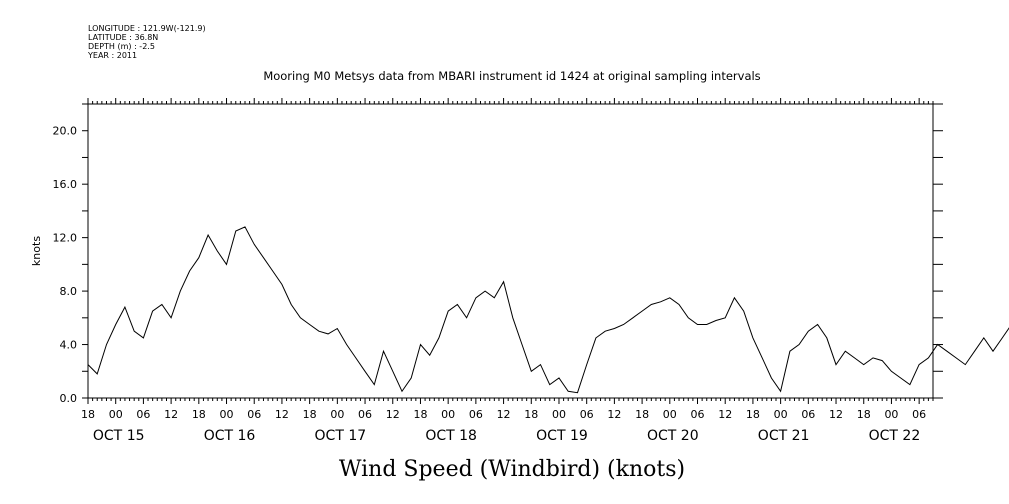 The height and width of the screenshot is (504, 1009). What do you see at coordinates (65, 265) in the screenshot?
I see `y-tick-labels: 0.0 4.0 8.0 12.0 16.0 20.0` at bounding box center [65, 265].